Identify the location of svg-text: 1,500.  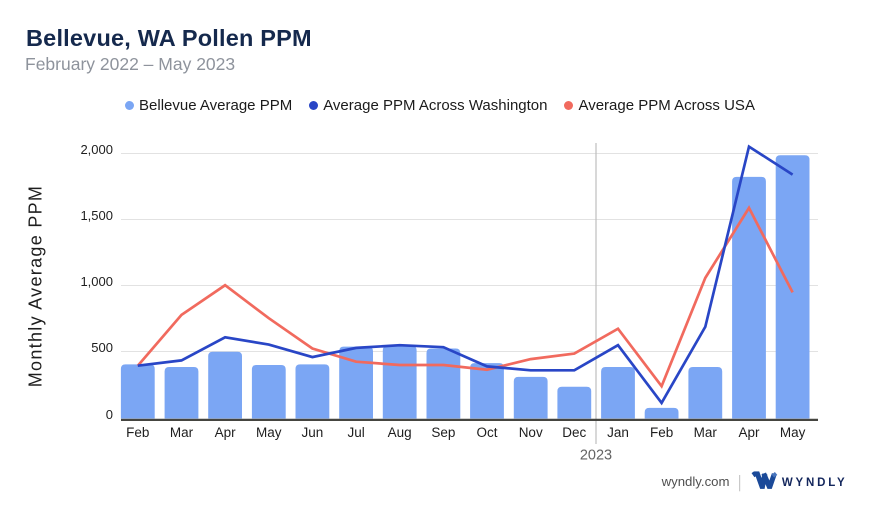
(96, 215).